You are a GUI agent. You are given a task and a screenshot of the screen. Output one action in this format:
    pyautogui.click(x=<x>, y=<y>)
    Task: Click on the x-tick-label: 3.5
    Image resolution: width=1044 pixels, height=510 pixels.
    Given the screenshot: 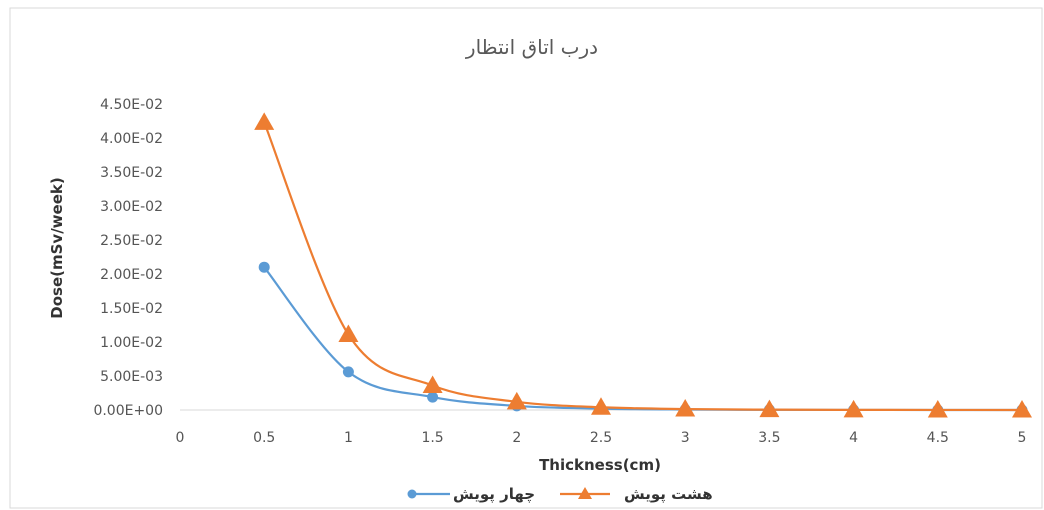 What is the action you would take?
    pyautogui.click(x=769, y=438)
    